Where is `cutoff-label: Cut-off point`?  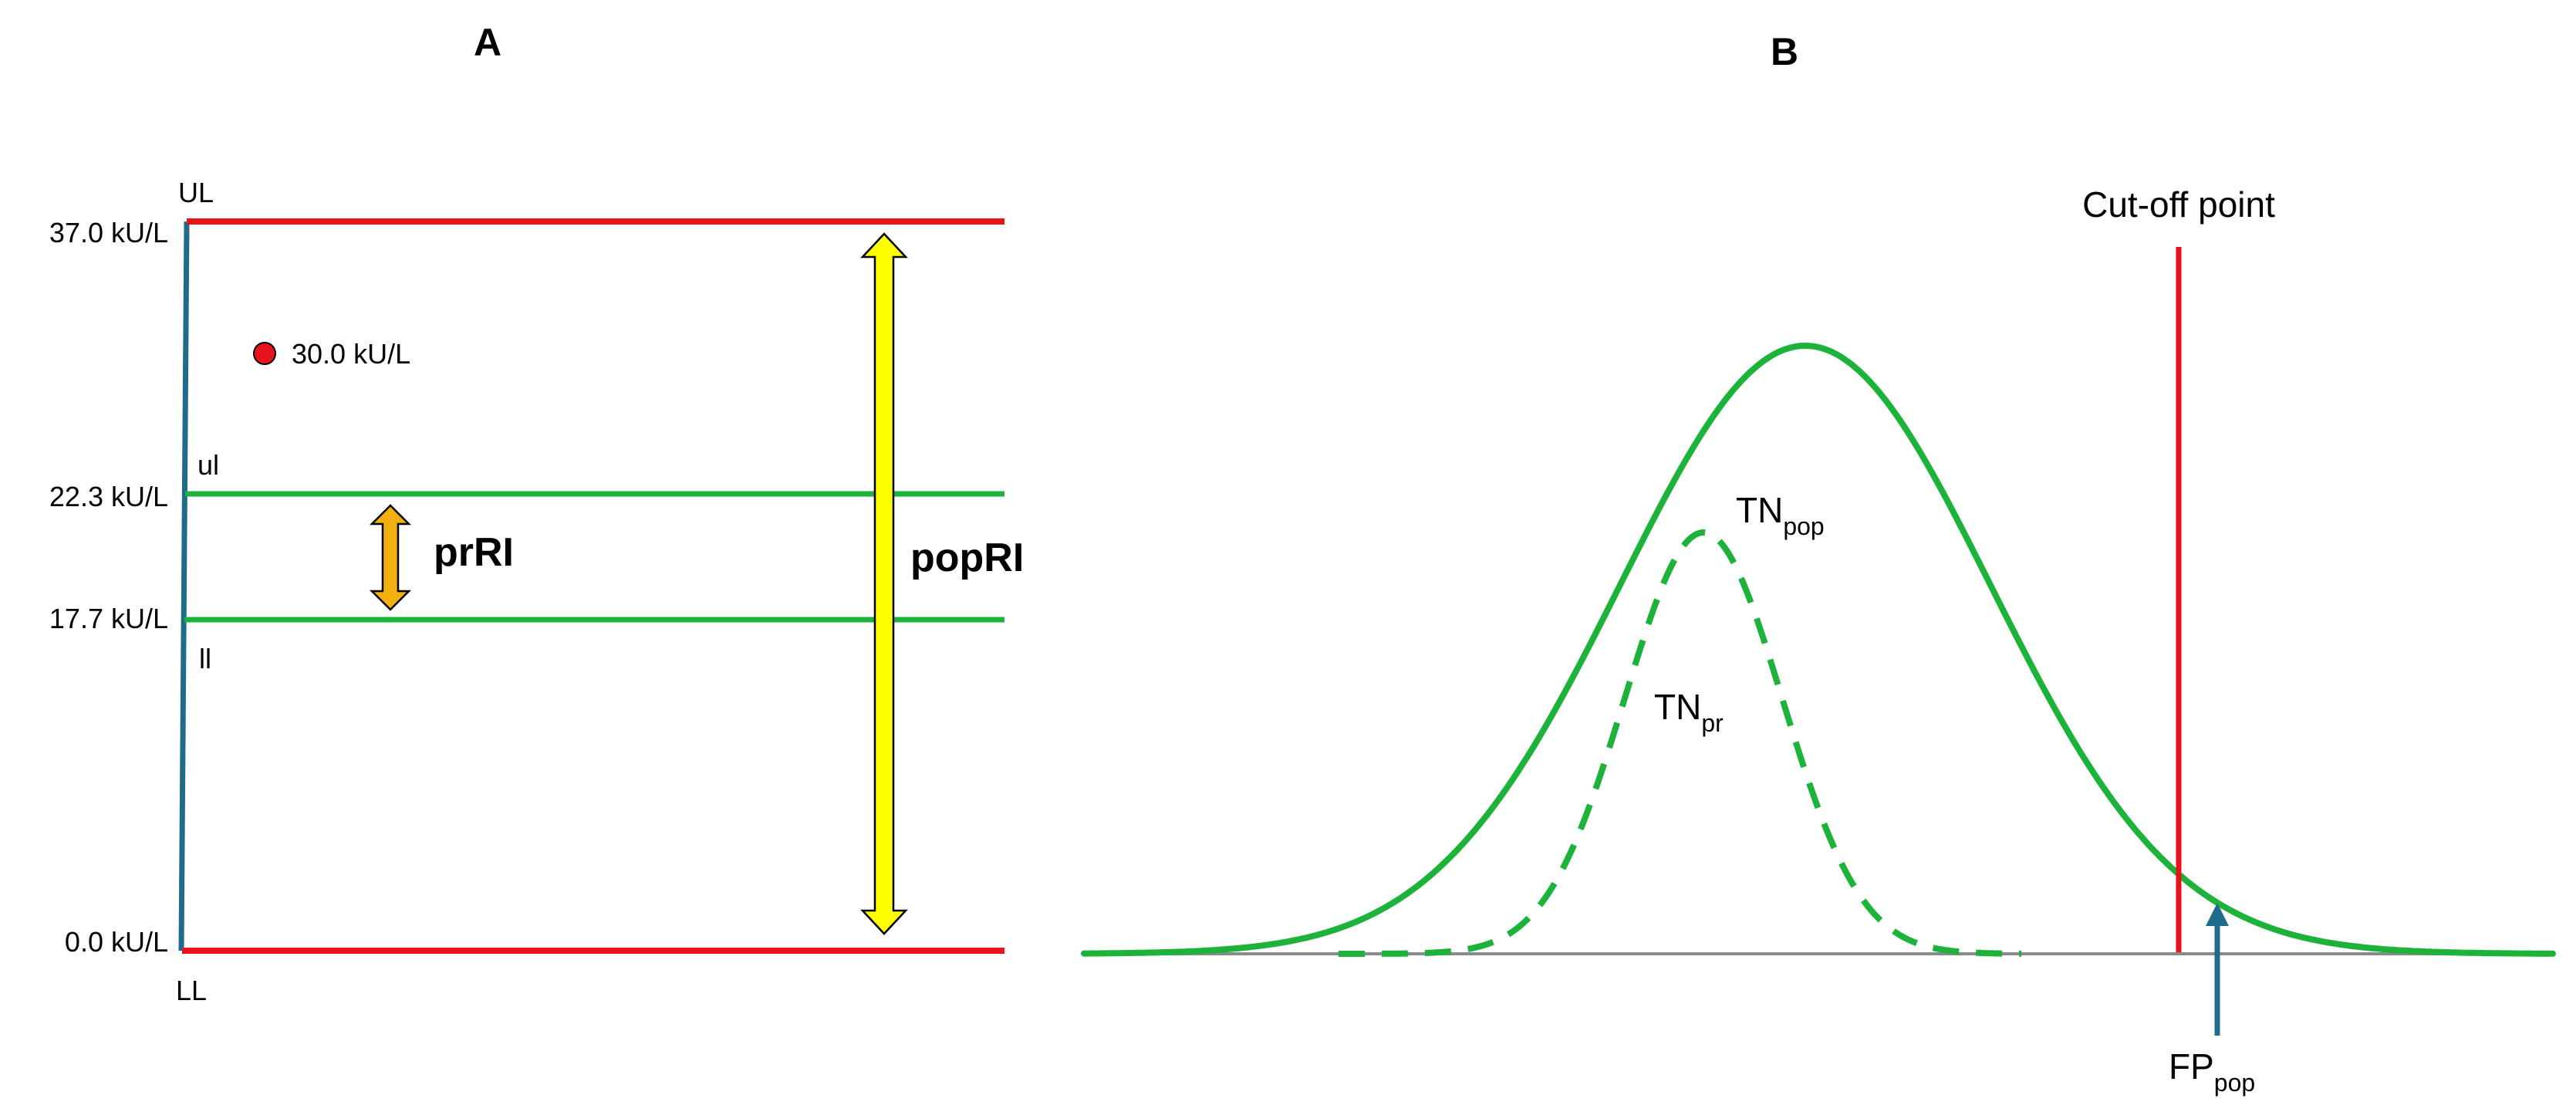
cutoff-label: Cut-off point is located at coordinates (2178, 204).